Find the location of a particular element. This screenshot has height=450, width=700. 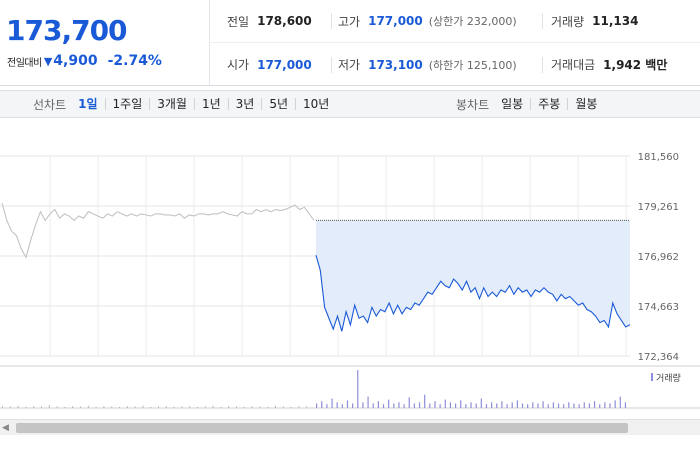

tab-10-years: 10년 is located at coordinates (315, 104).